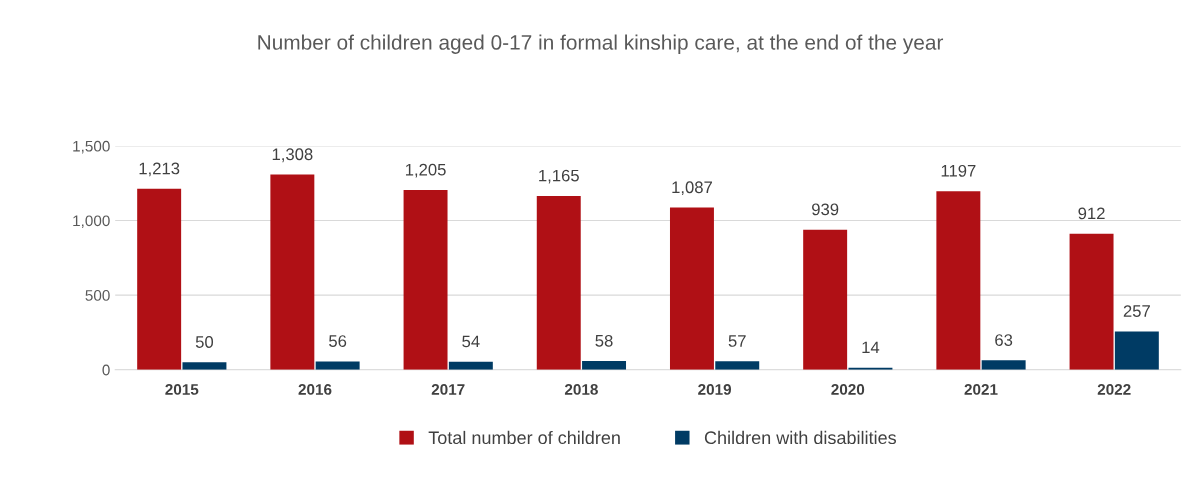  Describe the element at coordinates (800, 437) in the screenshot. I see `legend-label: Children with disabilities` at that location.